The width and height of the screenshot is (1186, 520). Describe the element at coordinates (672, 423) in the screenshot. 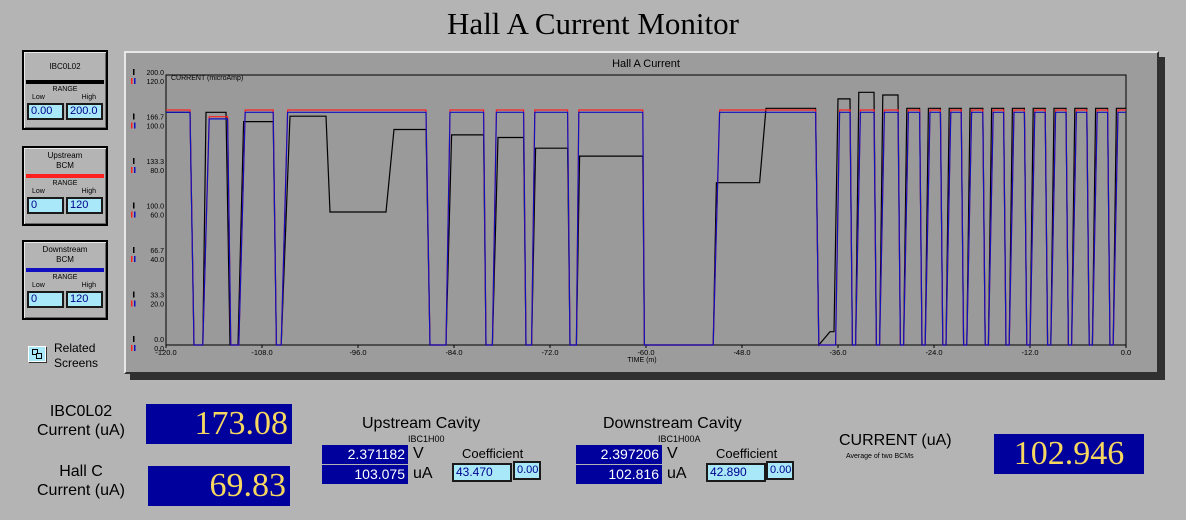

I see `downstream-cavity-title: Downstream Cavity` at that location.